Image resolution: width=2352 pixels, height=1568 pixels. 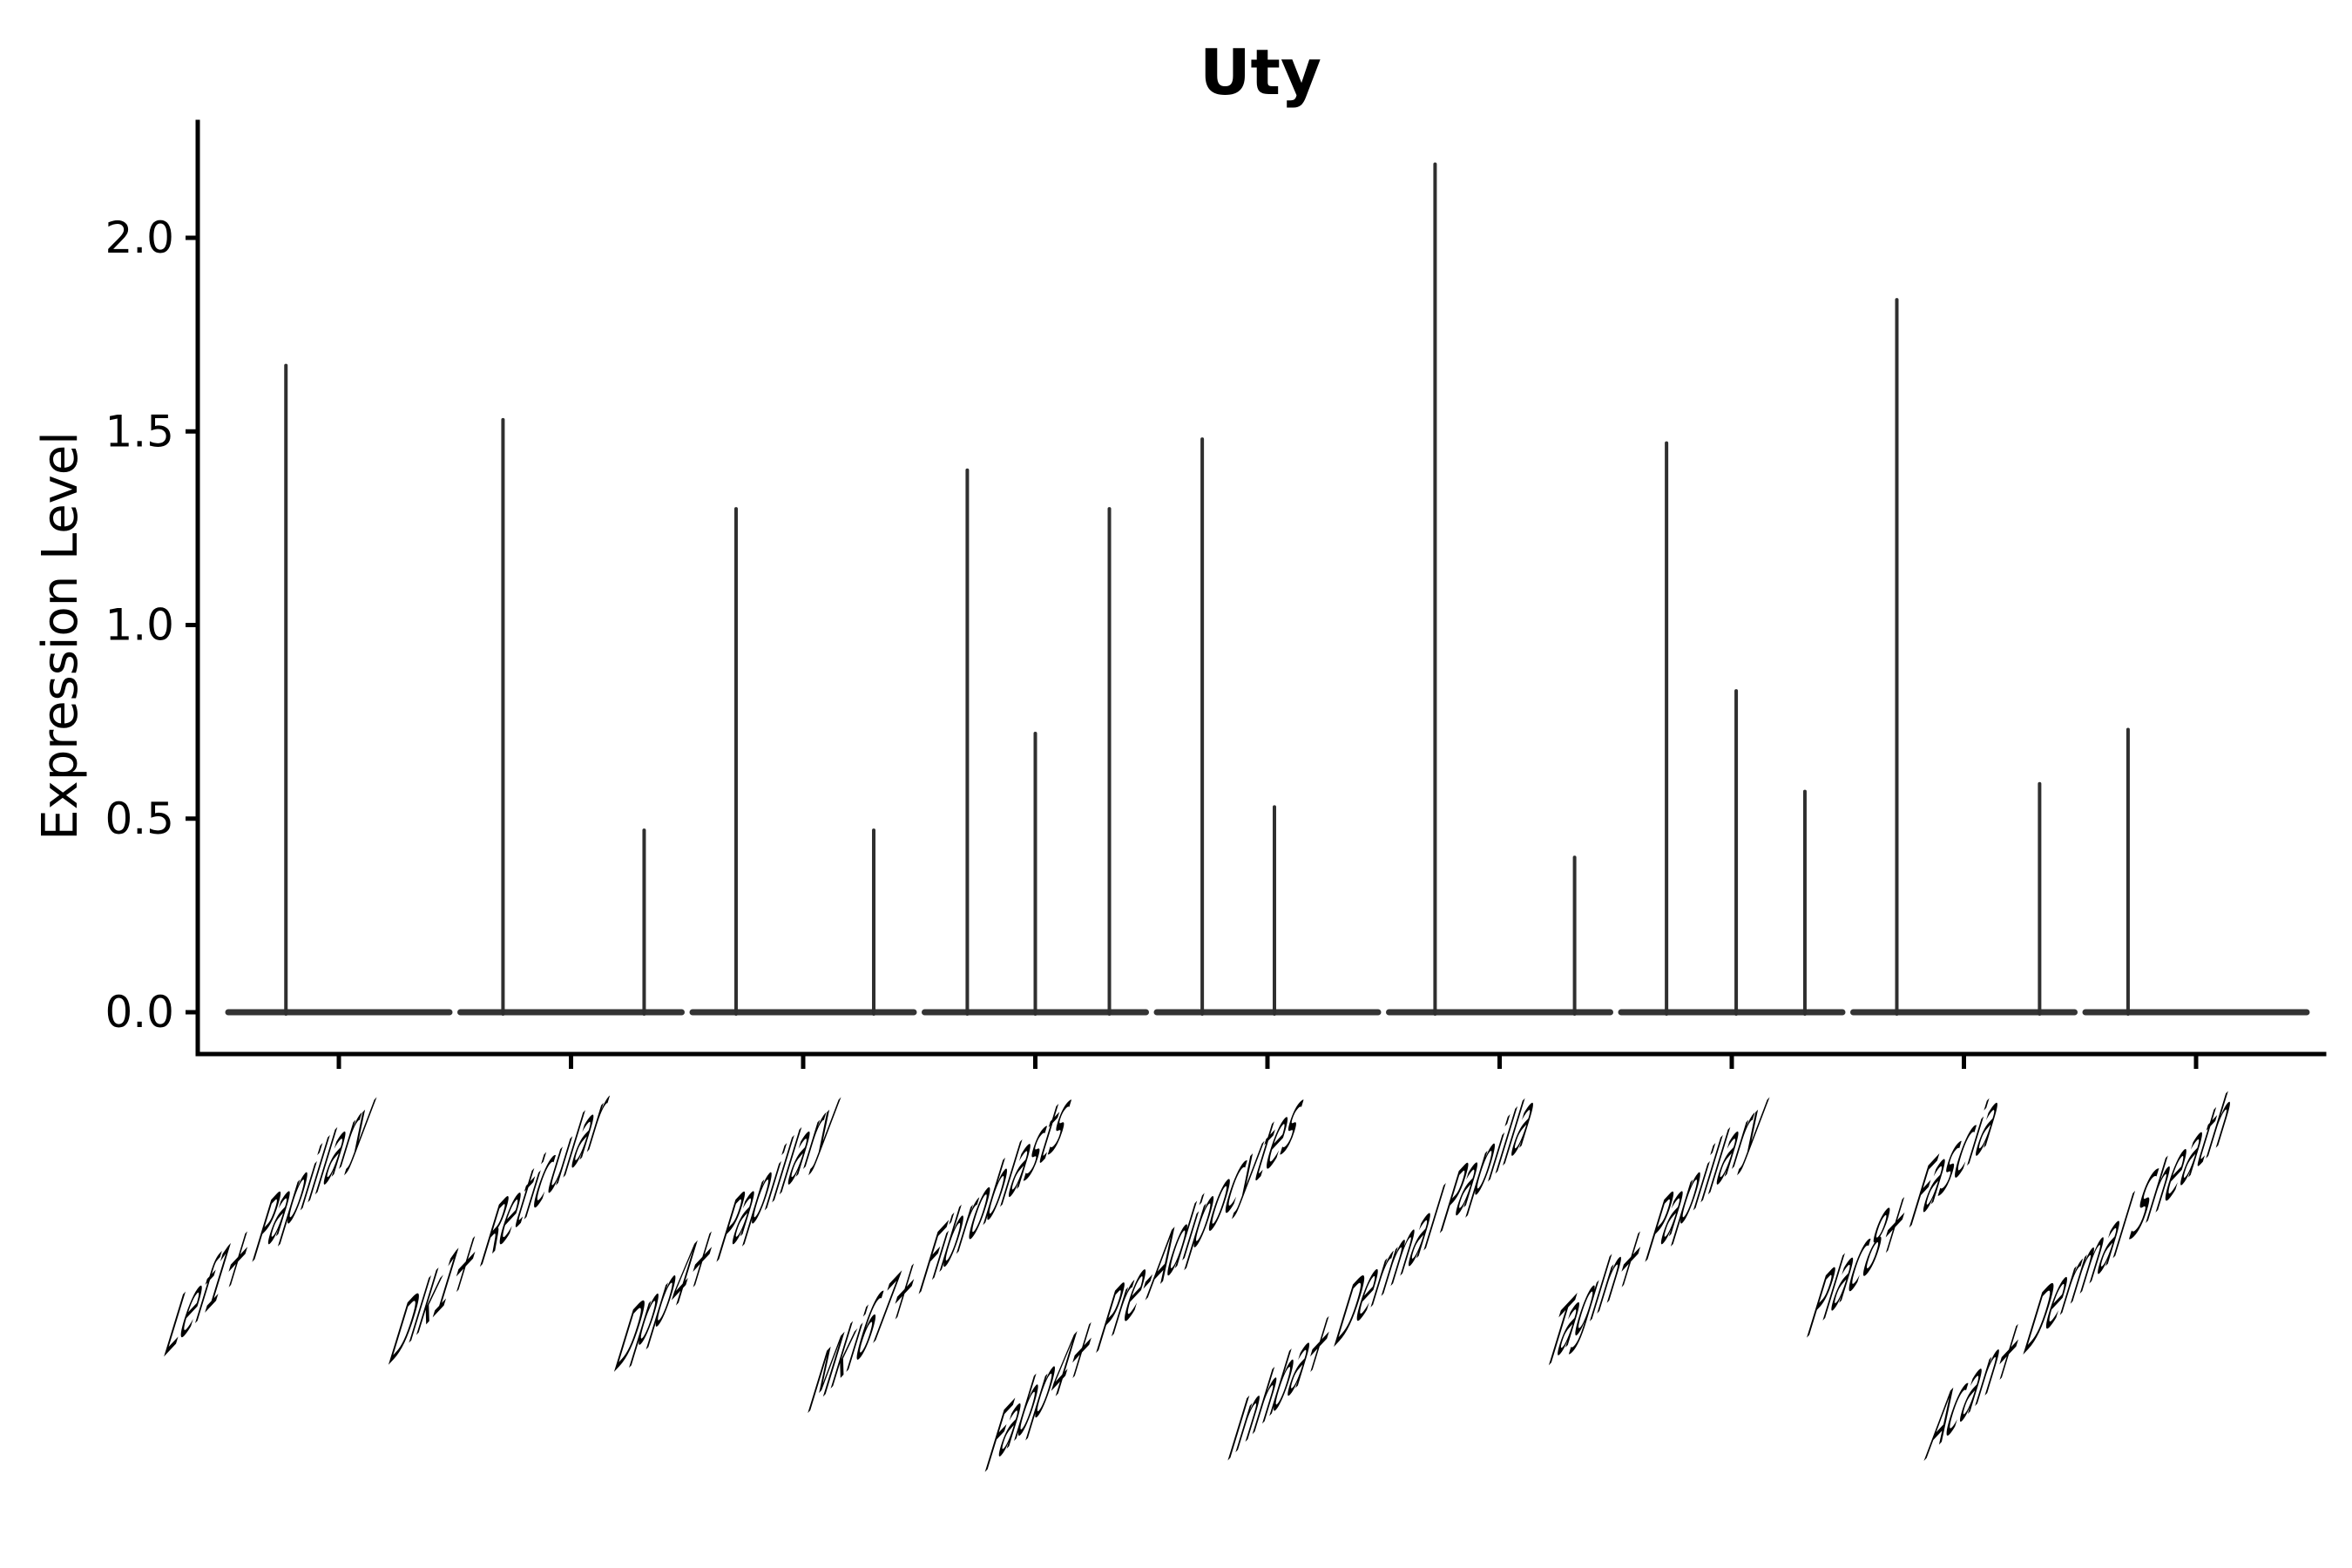 I want to click on y-tick-label: 0.0, so click(x=139, y=1012).